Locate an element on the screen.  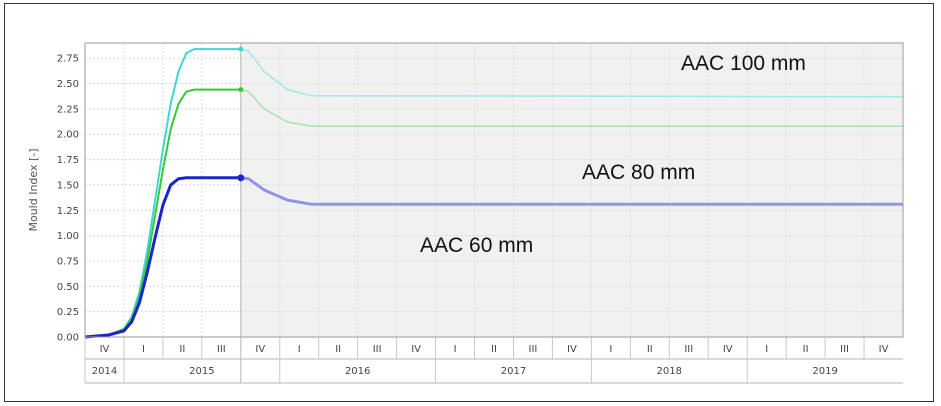
year-tick-label: 2016 is located at coordinates (357, 371).